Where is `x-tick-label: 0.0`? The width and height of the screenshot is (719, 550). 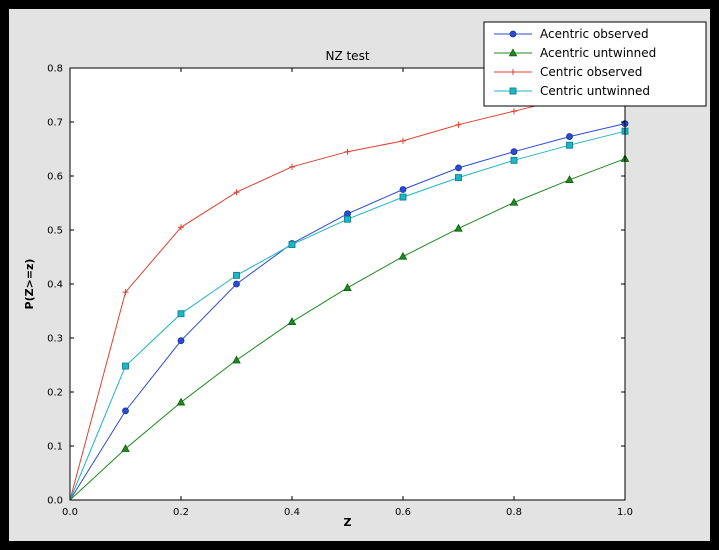 x-tick-label: 0.0 is located at coordinates (70, 512).